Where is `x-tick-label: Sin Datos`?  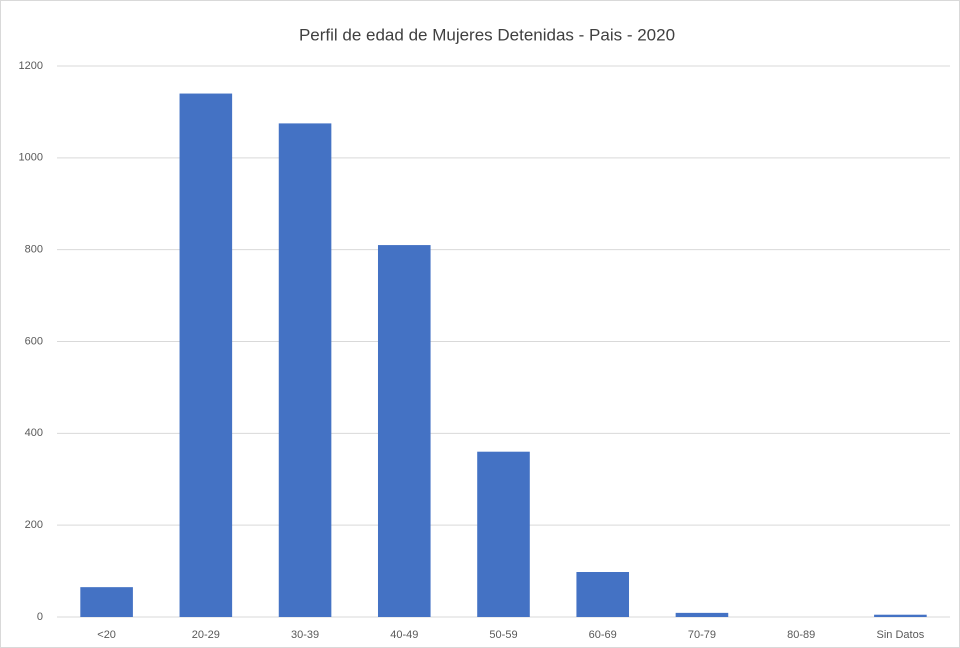 x-tick-label: Sin Datos is located at coordinates (901, 635).